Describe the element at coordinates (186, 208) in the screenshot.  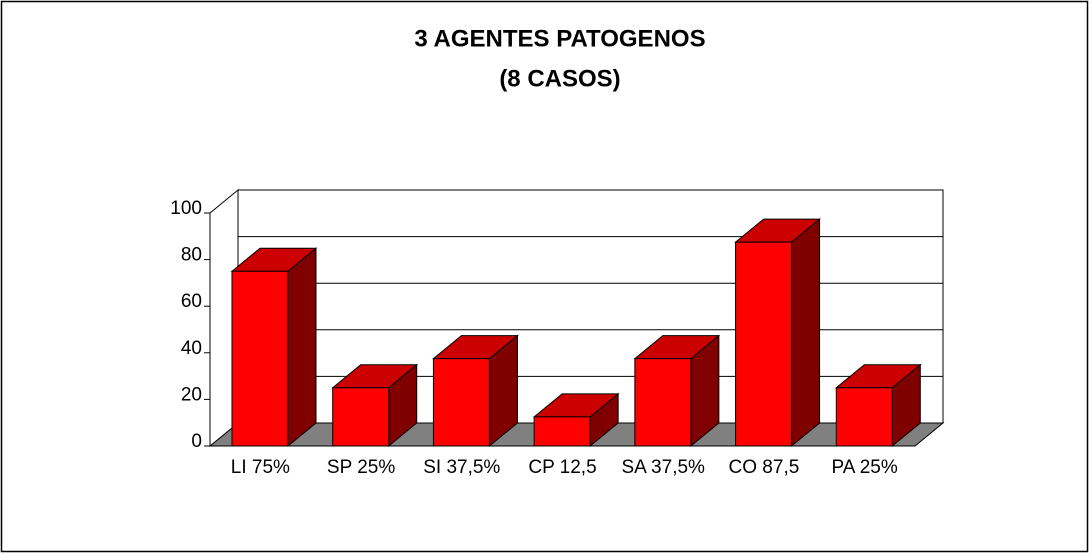
I see `y-tick-label: 100` at that location.